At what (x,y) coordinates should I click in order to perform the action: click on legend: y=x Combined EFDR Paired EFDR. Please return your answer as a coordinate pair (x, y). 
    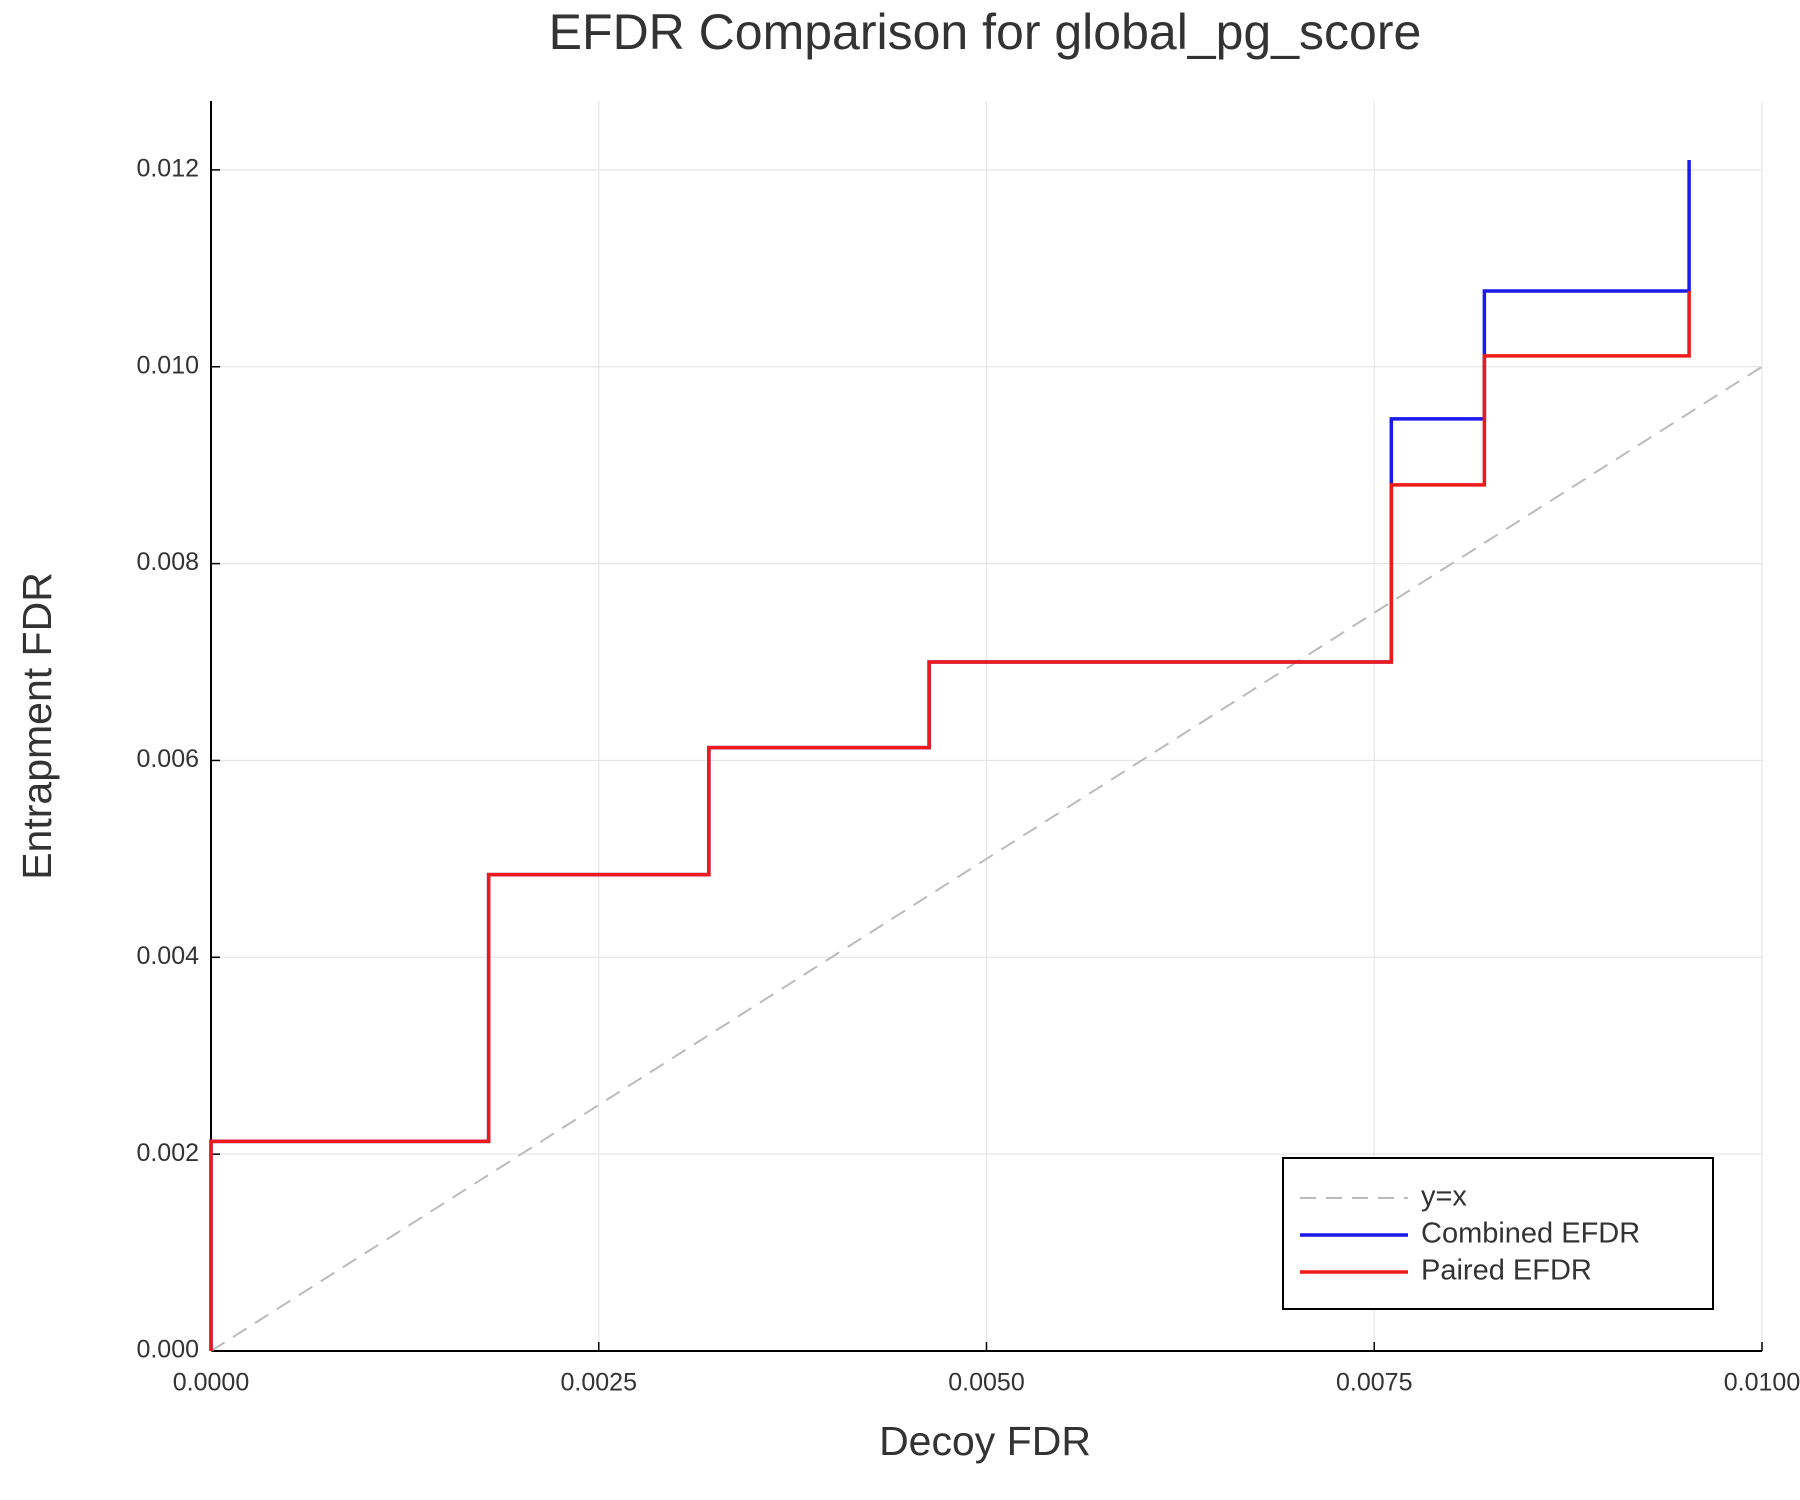
    Looking at the image, I should click on (1498, 1233).